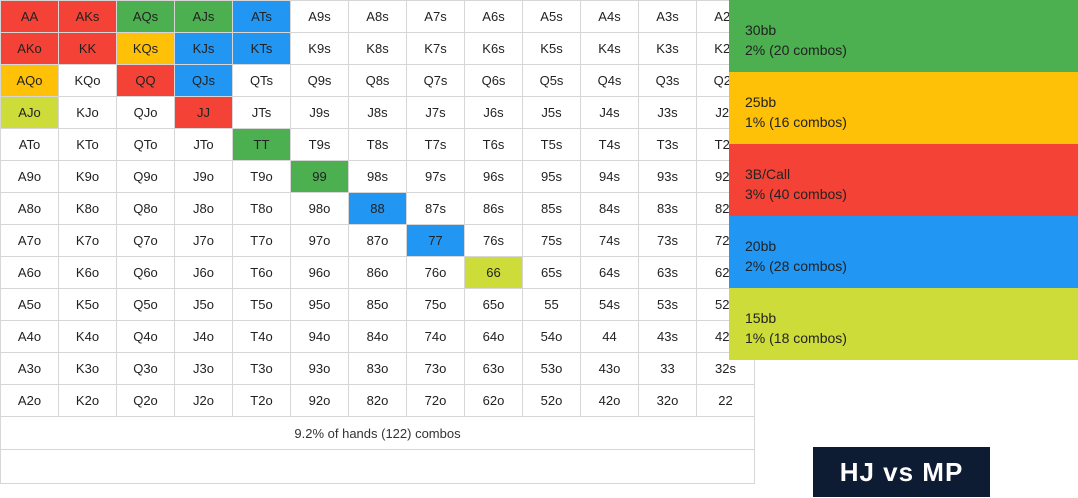 This screenshot has height=498, width=1078. Describe the element at coordinates (261, 400) in the screenshot. I see `hand-cell-t2o: T2o` at that location.